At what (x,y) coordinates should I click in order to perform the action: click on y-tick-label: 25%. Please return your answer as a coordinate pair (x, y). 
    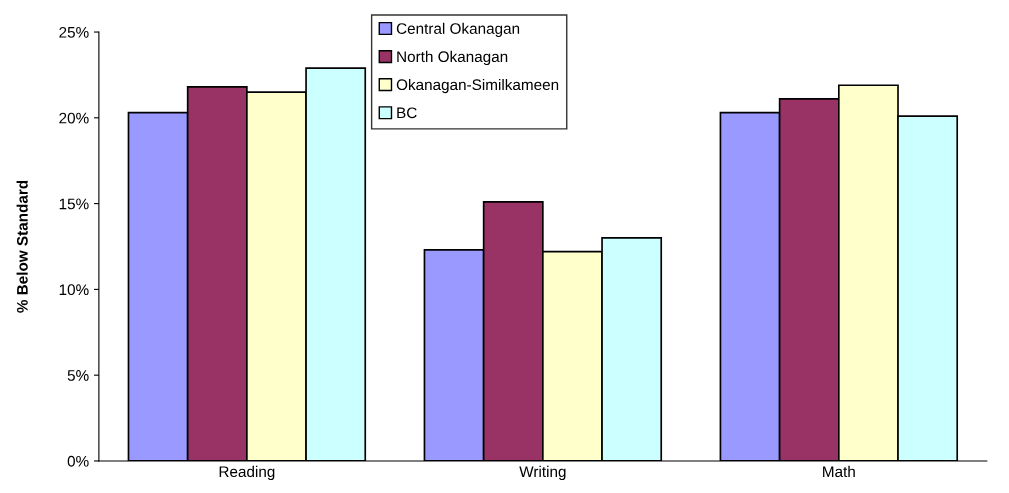
    Looking at the image, I should click on (74, 32).